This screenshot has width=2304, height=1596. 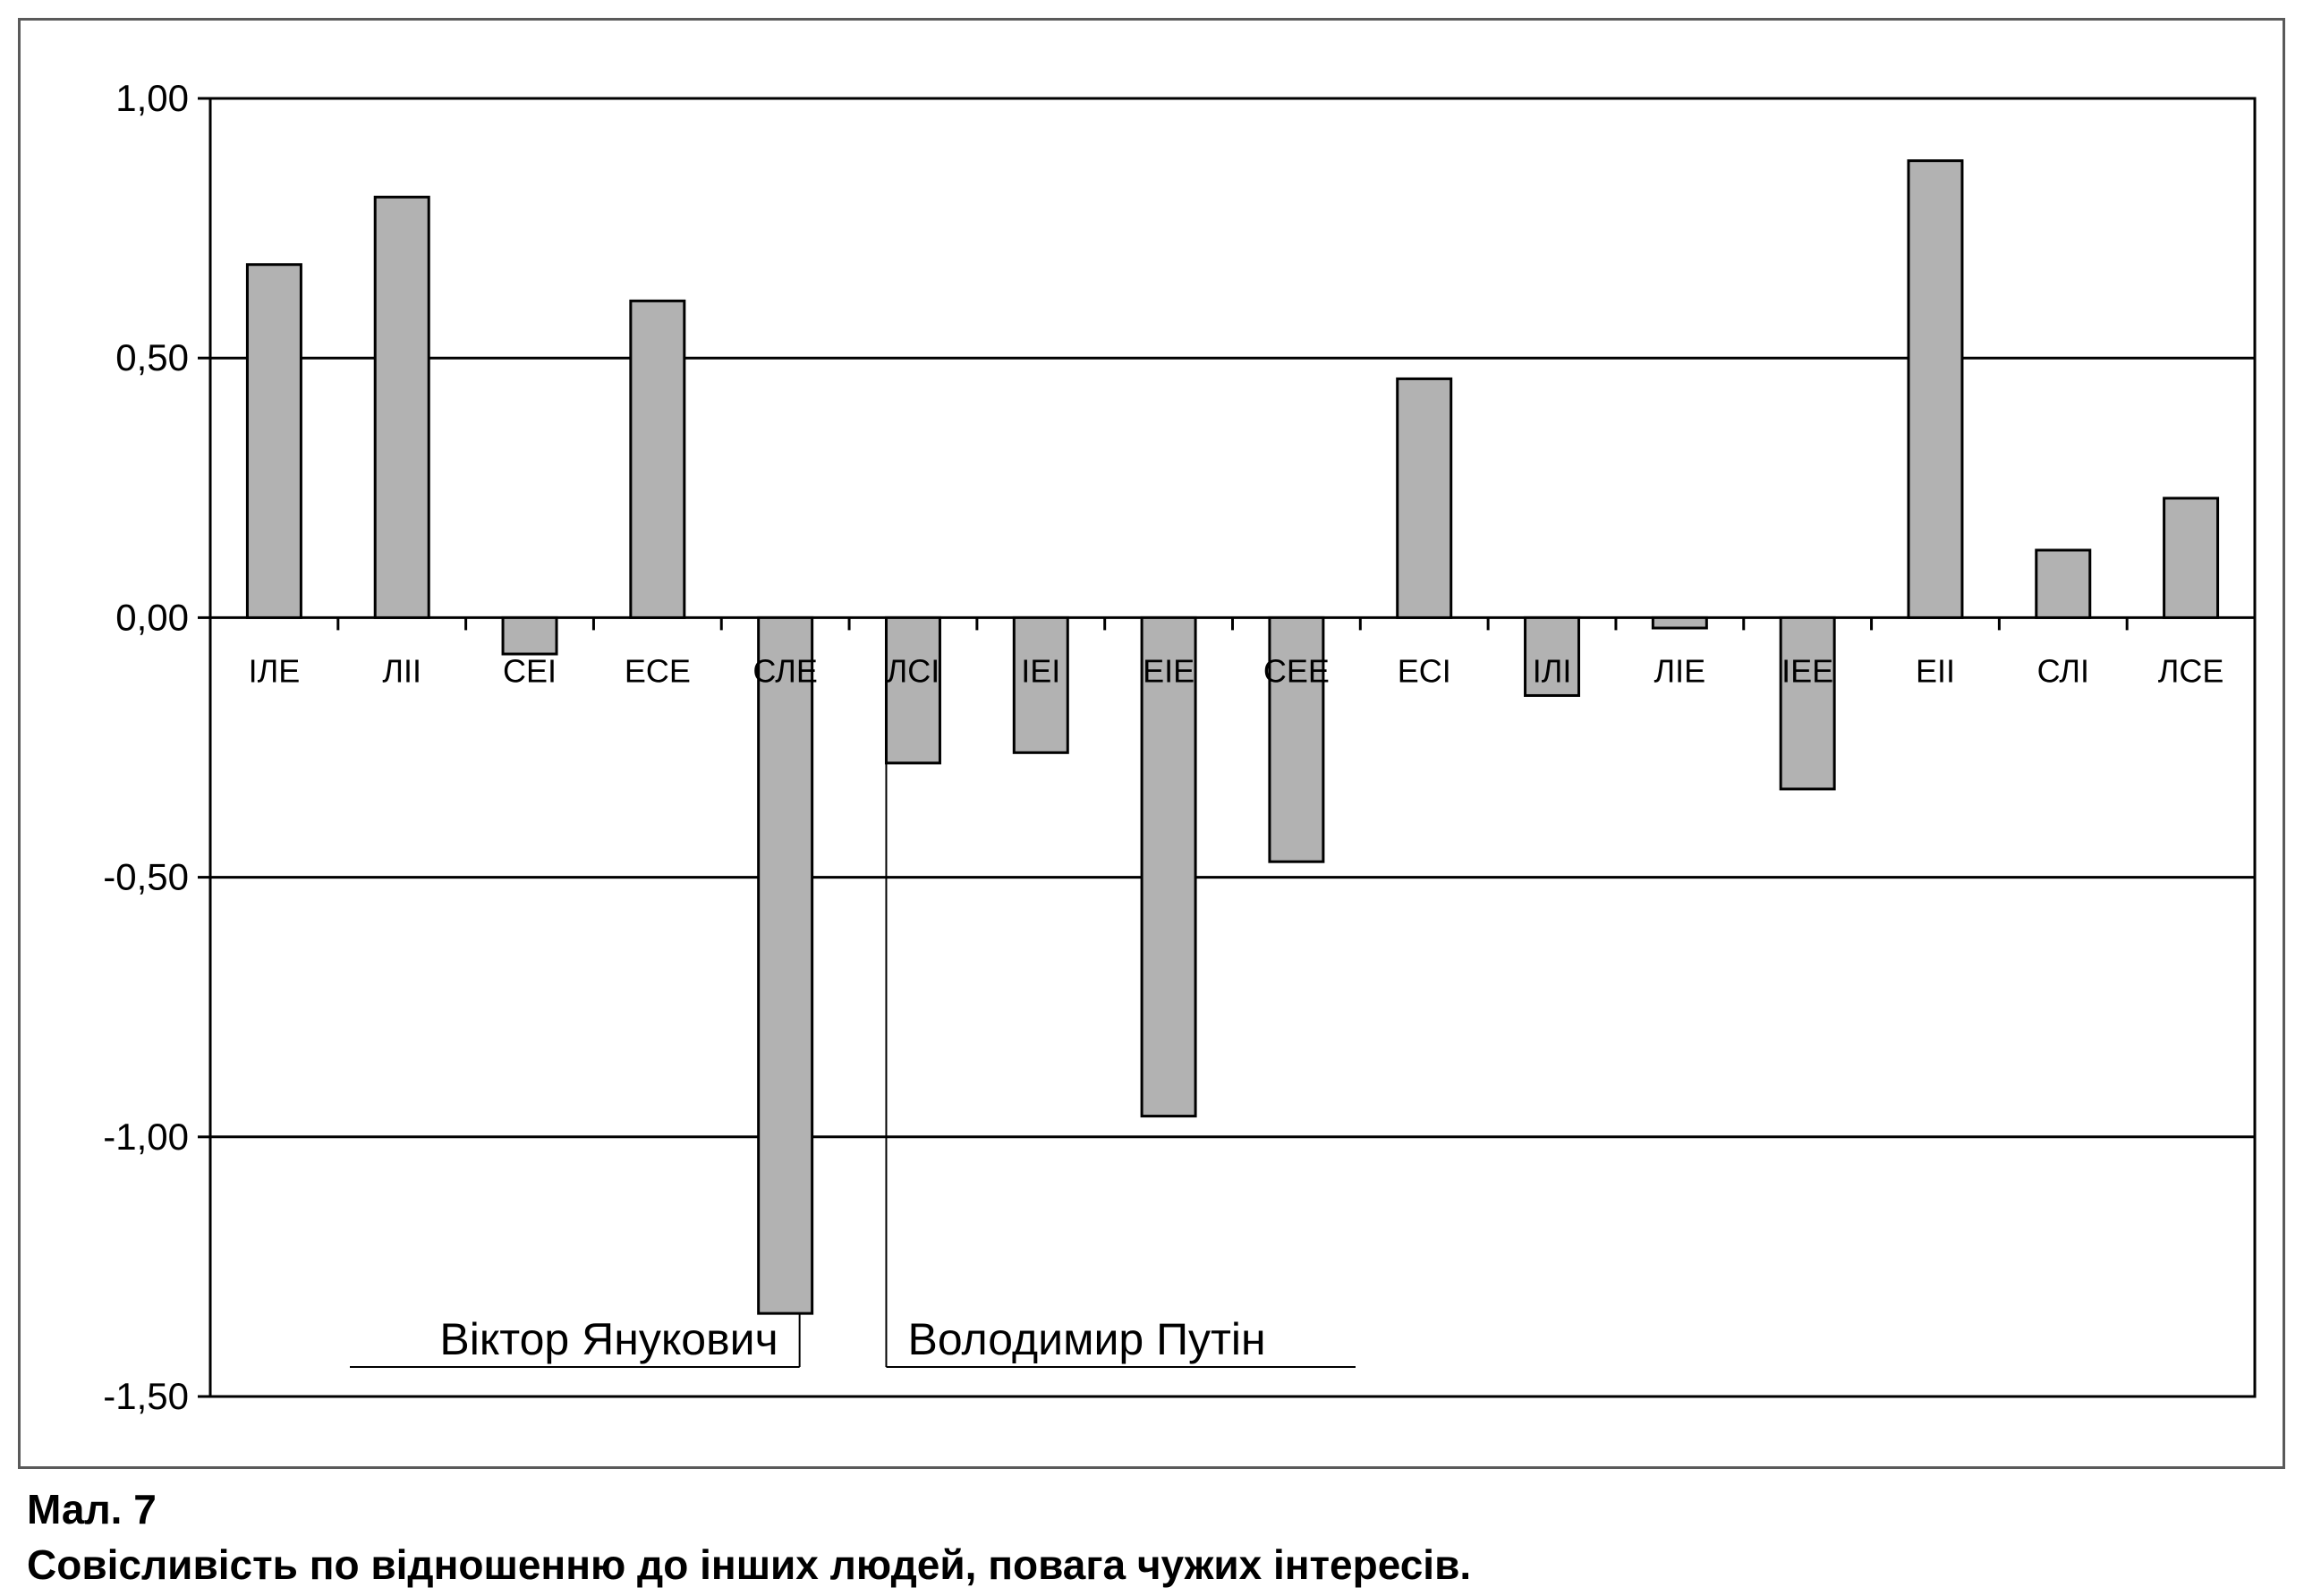 What do you see at coordinates (1424, 671) in the screenshot?
I see `x-tick-label: ЕСІ` at bounding box center [1424, 671].